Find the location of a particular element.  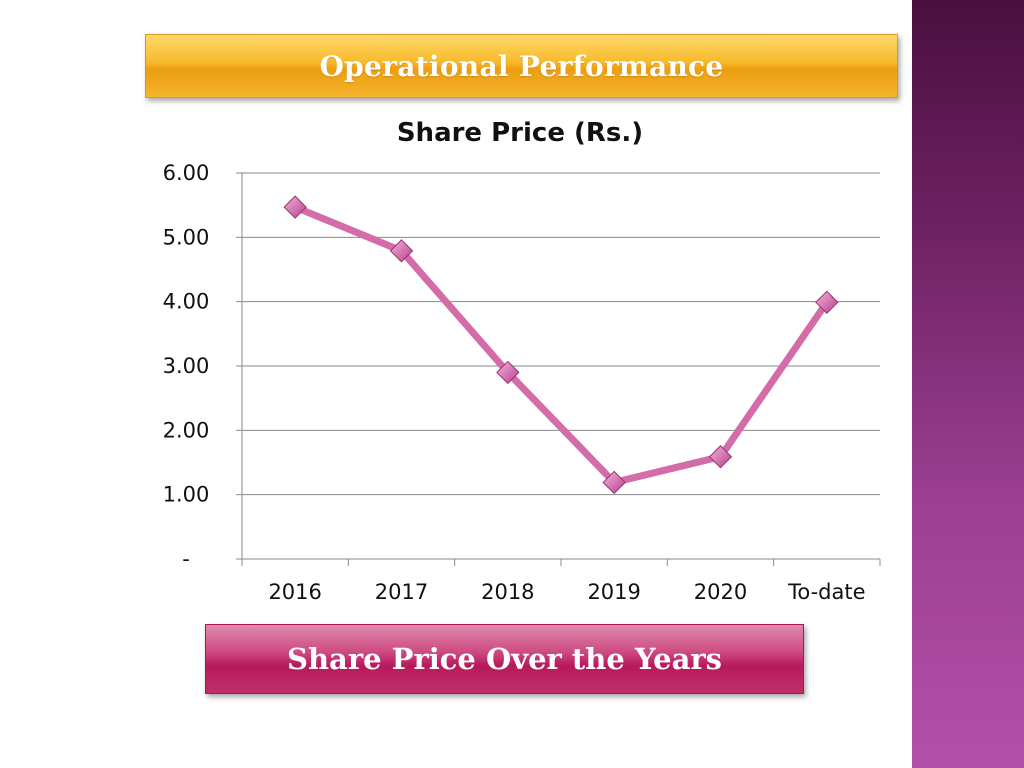

y-tick-label: 1.00 is located at coordinates (186, 495).